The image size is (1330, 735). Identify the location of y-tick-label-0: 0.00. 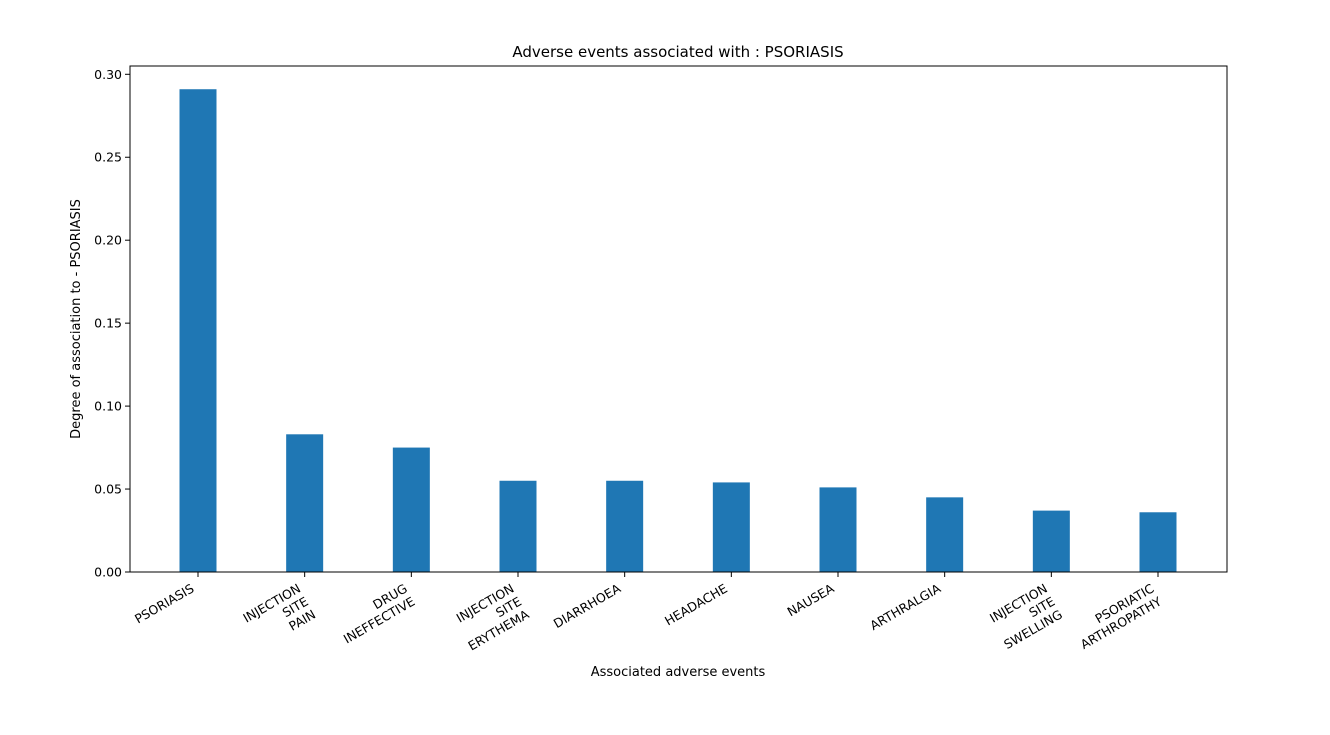
(108, 572).